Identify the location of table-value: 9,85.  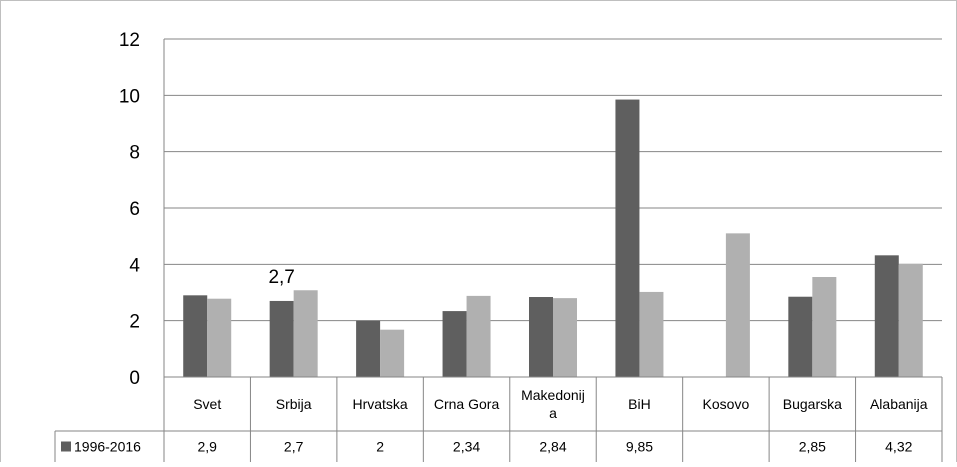
(639, 447).